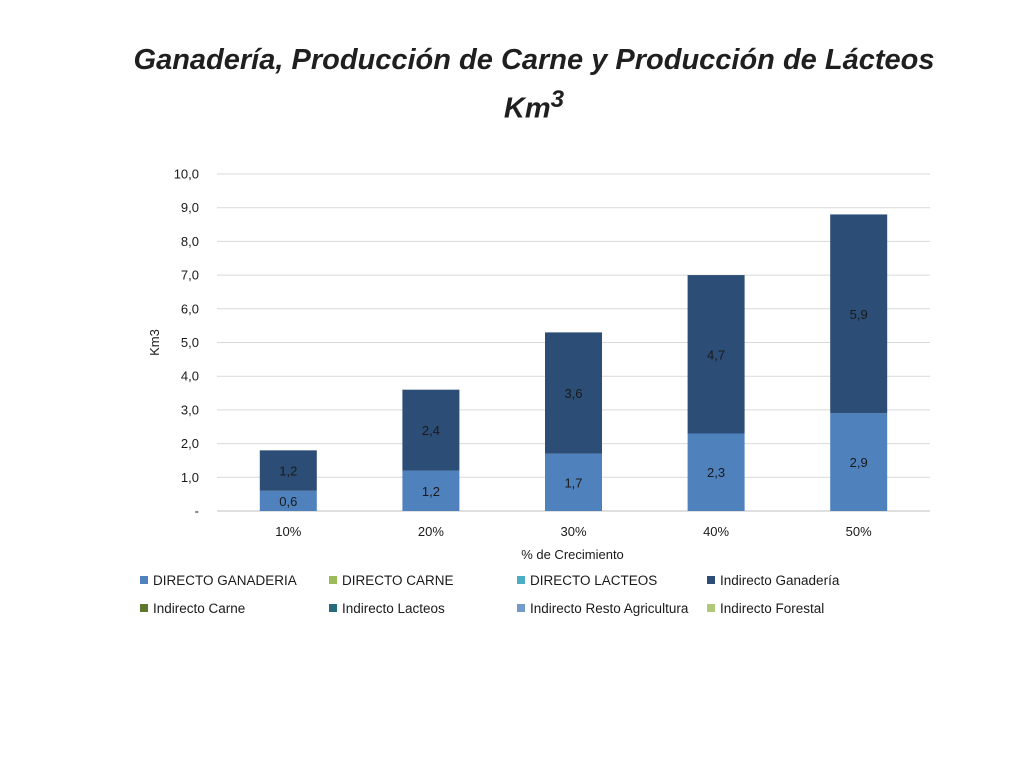 This screenshot has width=1024, height=768. What do you see at coordinates (190, 241) in the screenshot?
I see `y-tick-label: 8,0` at bounding box center [190, 241].